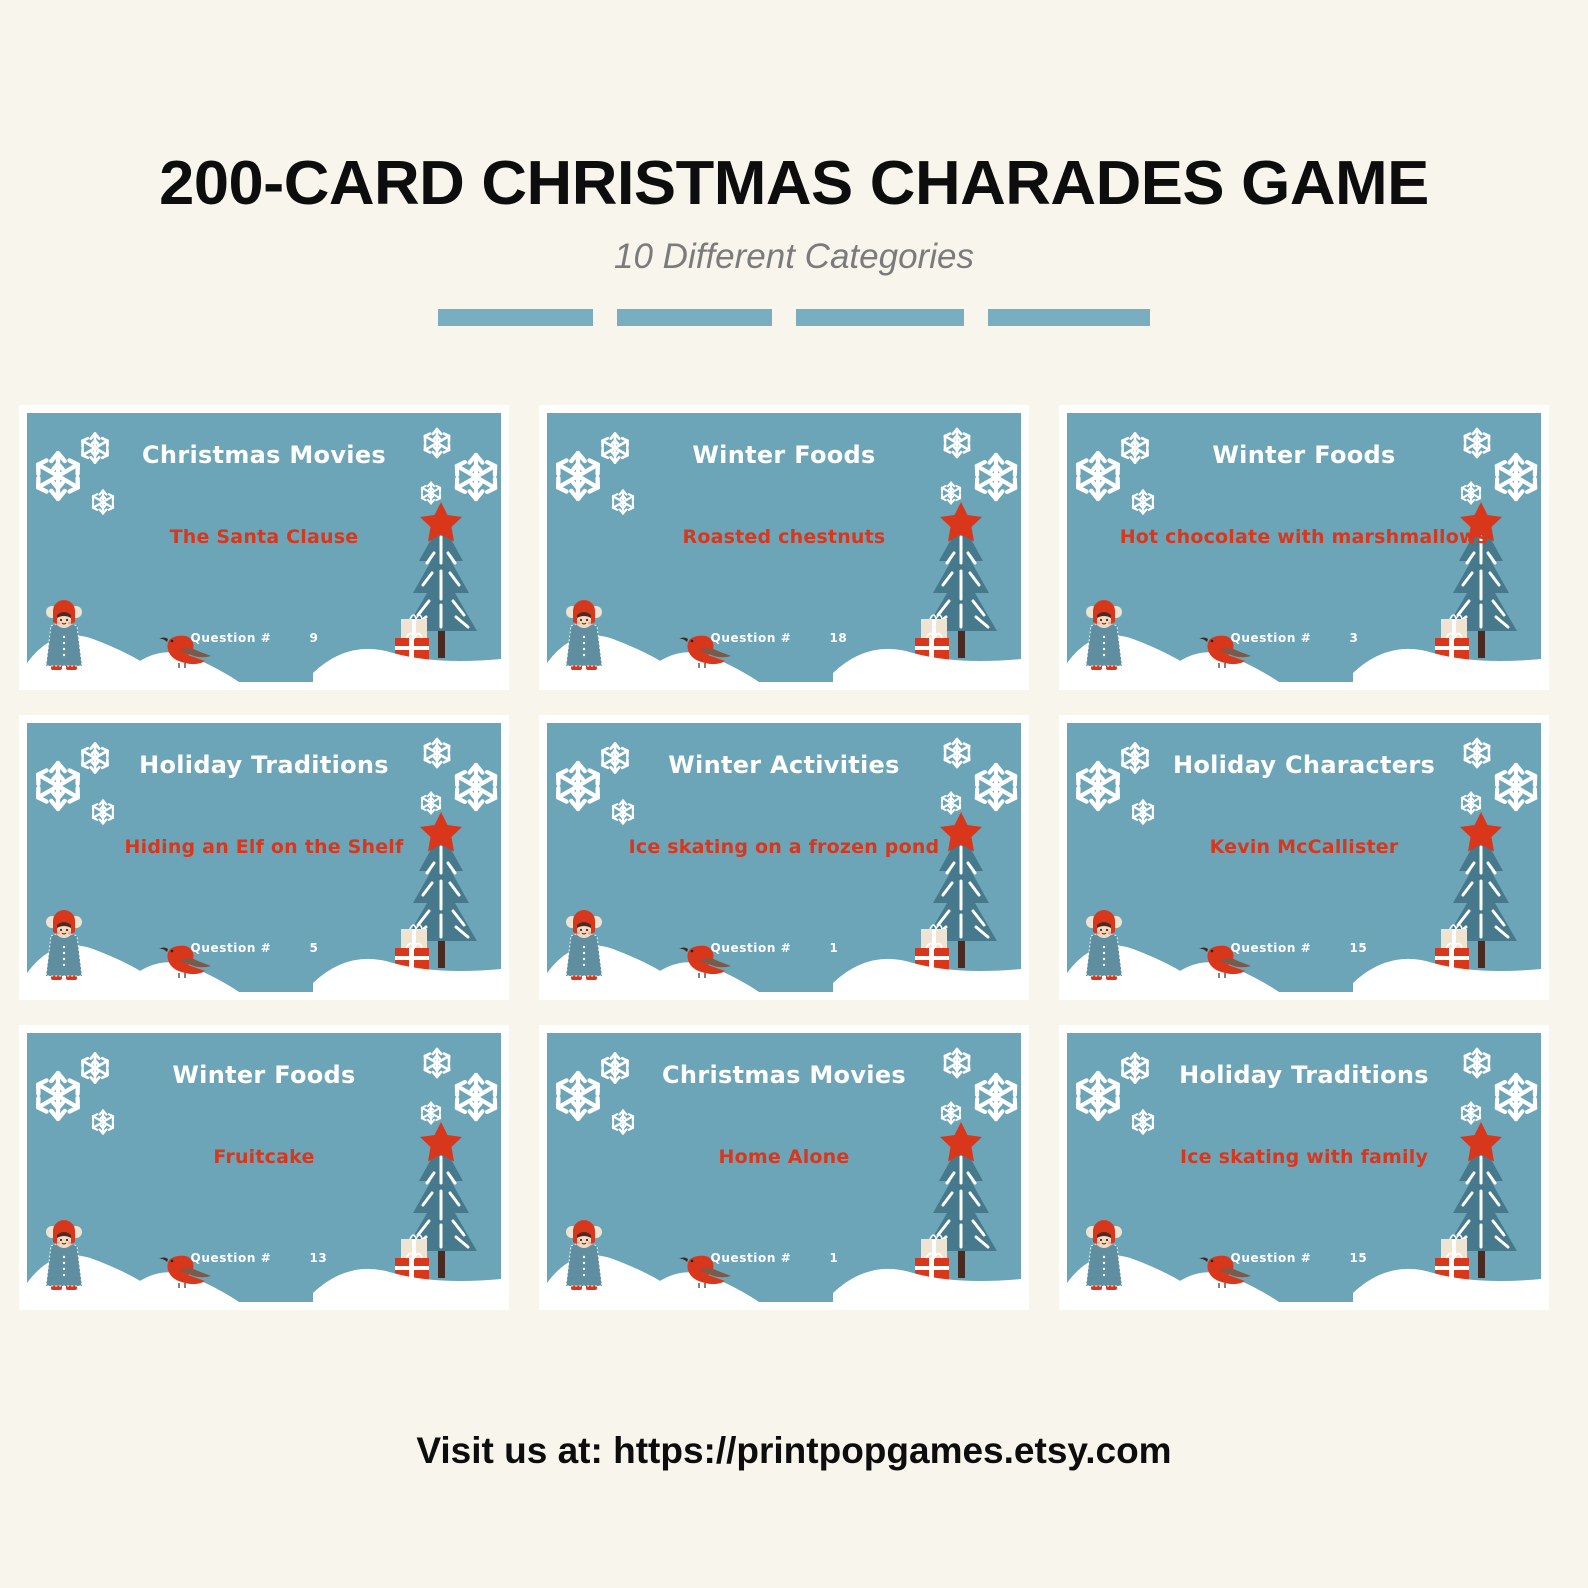 The image size is (1588, 1588). What do you see at coordinates (784, 1157) in the screenshot?
I see `card-answer: Home Alone` at bounding box center [784, 1157].